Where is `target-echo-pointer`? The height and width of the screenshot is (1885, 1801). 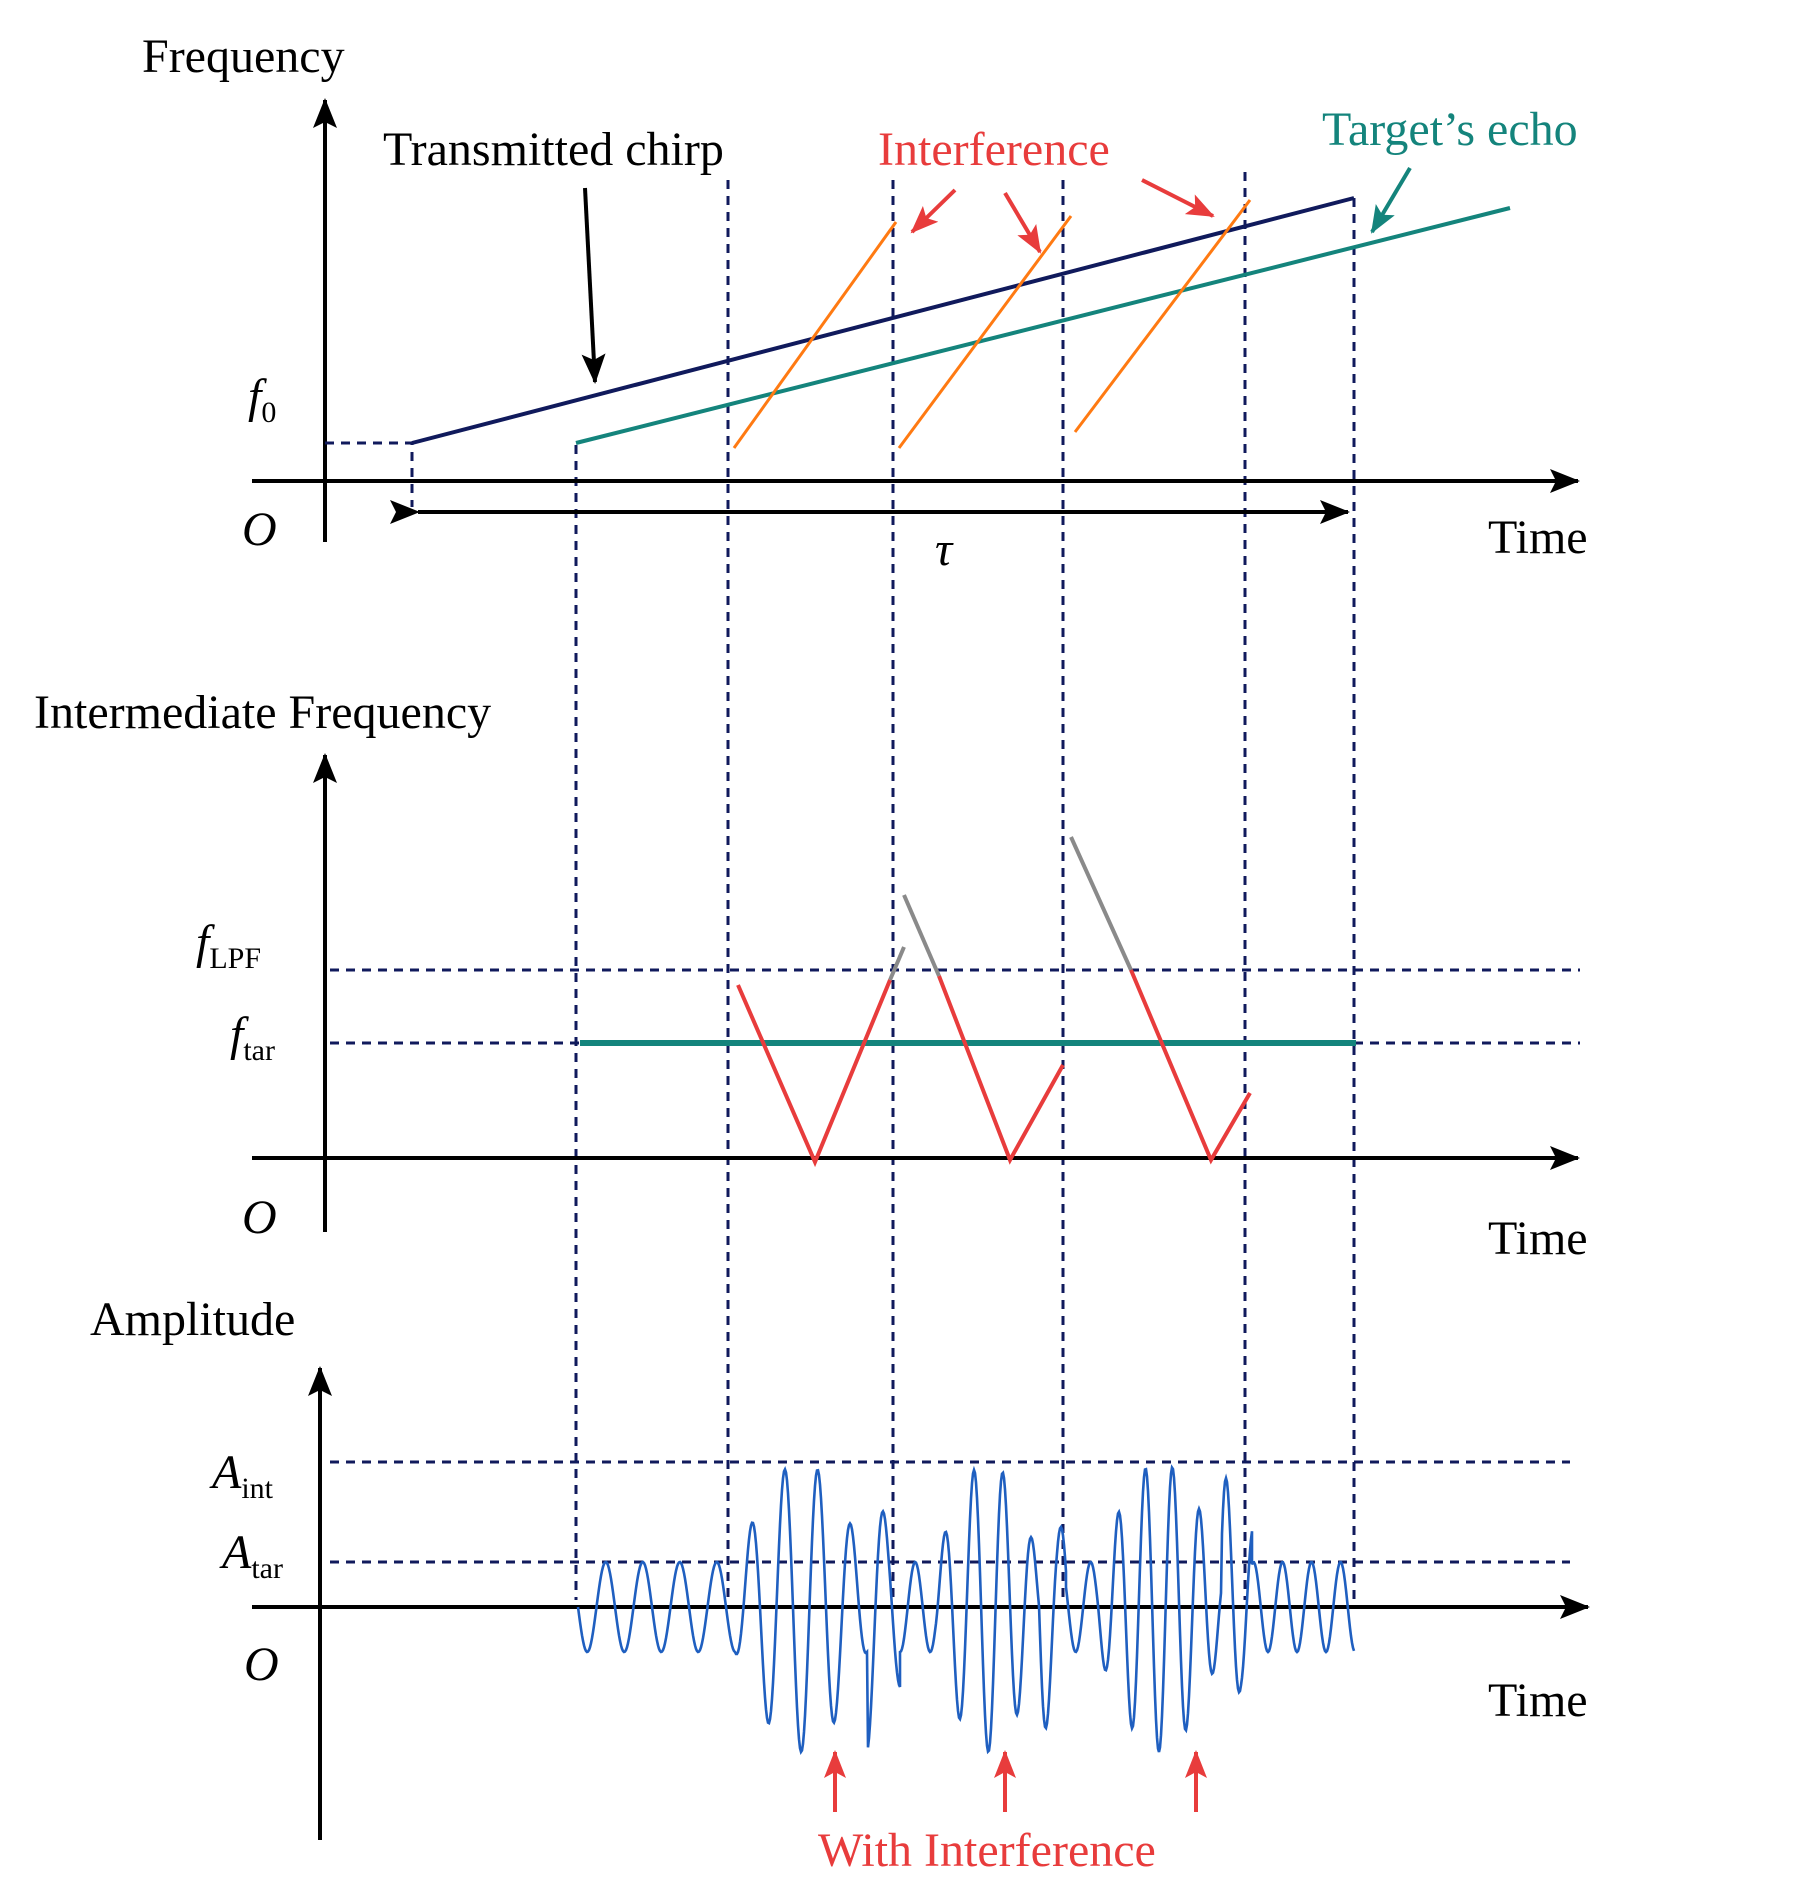
target-echo-pointer is located at coordinates (1391, 200).